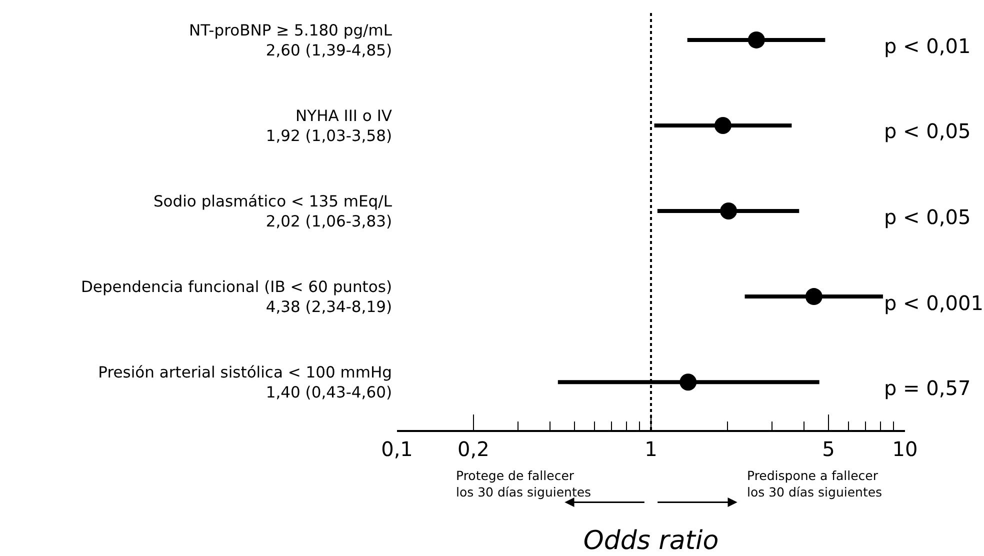 This screenshot has height=556, width=984. What do you see at coordinates (934, 303) in the screenshot?
I see `annotation: p < 0,001` at bounding box center [934, 303].